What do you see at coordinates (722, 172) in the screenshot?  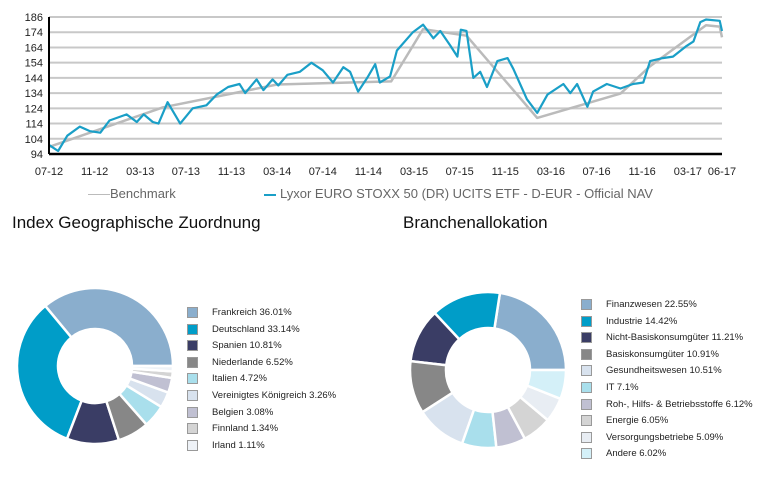 I see `x-tick-label: 06-17` at bounding box center [722, 172].